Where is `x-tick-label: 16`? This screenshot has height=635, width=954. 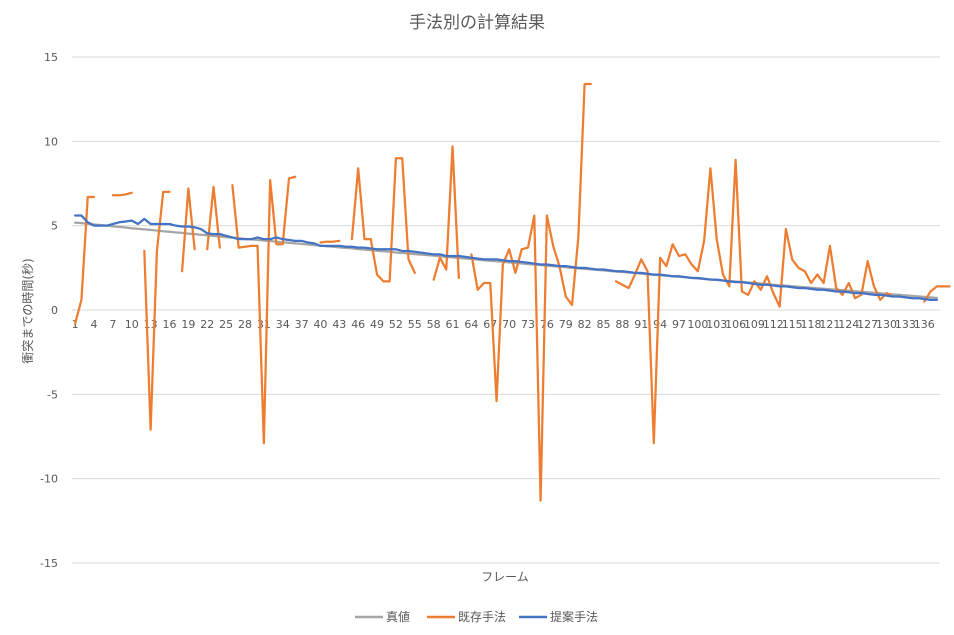
x-tick-label: 16 is located at coordinates (169, 324).